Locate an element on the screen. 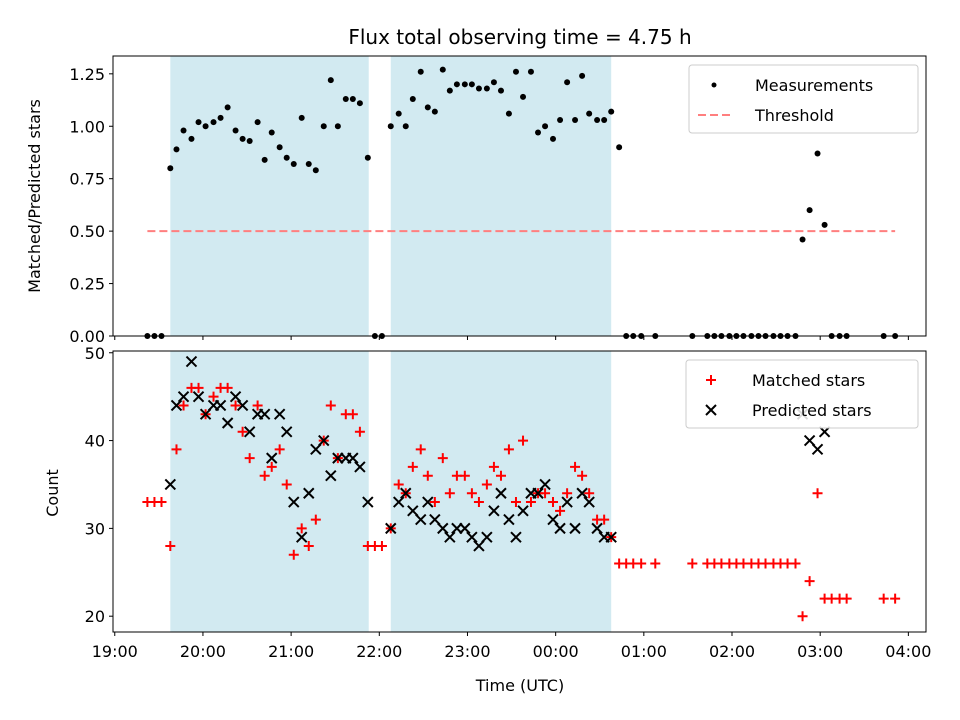 This screenshot has height=720, width=960. x-tick-label: 04:00 is located at coordinates (908, 651).